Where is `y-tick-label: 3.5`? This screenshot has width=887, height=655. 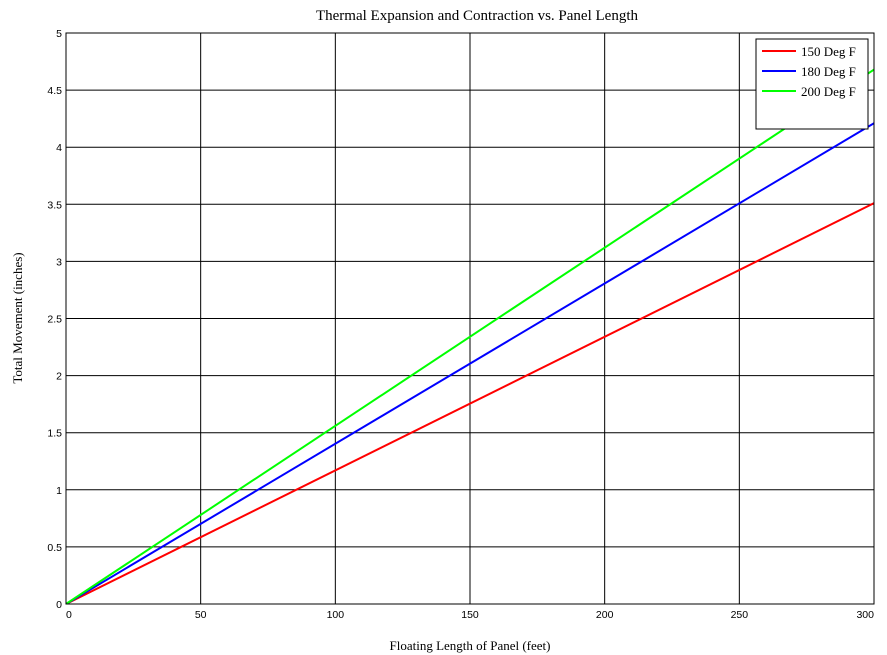
y-tick-label: 3.5 is located at coordinates (54, 205).